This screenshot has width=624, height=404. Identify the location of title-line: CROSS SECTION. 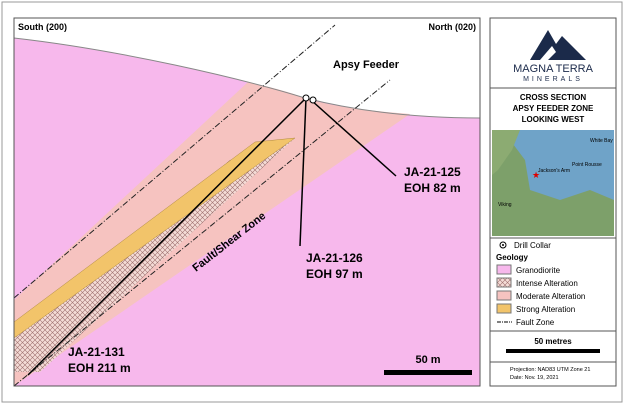
(553, 97).